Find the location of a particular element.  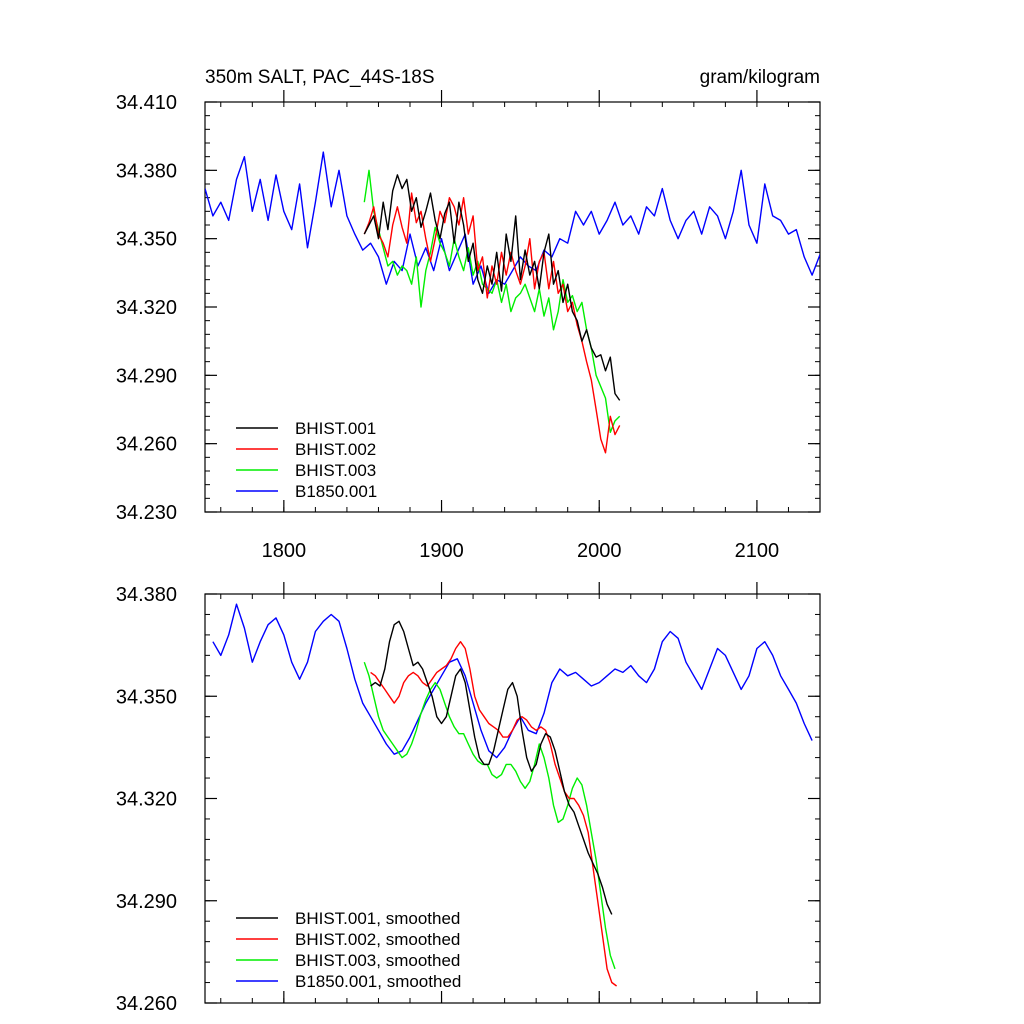

y-tick-label: 34.410 is located at coordinates (146, 103).